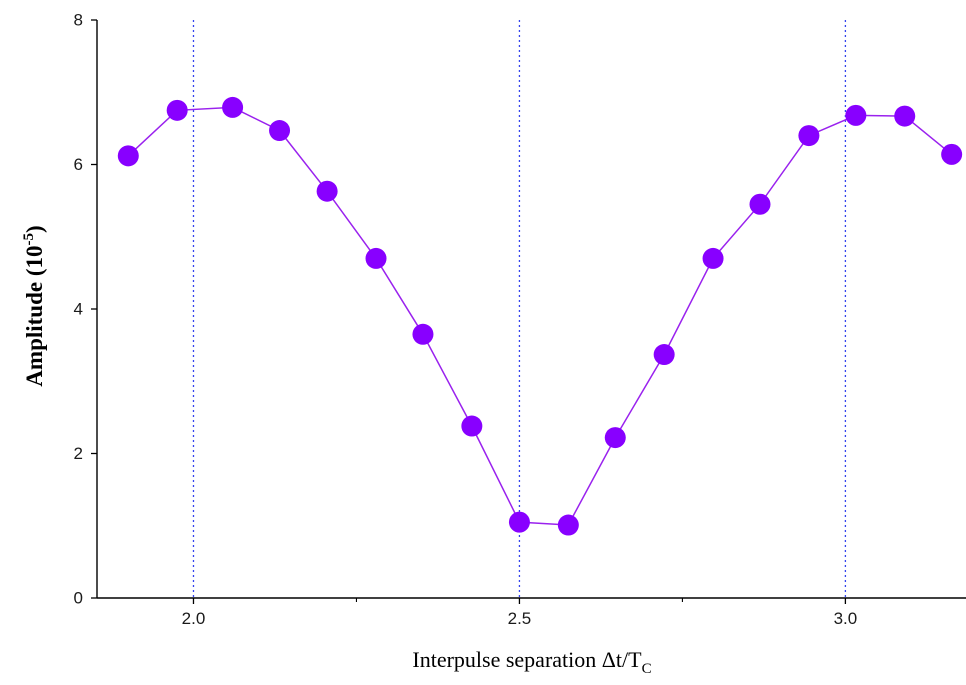 The height and width of the screenshot is (685, 966). What do you see at coordinates (78, 598) in the screenshot?
I see `y-tick-label: 0` at bounding box center [78, 598].